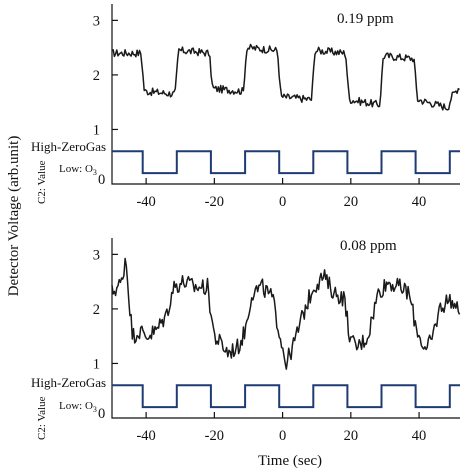 This screenshot has width=462, height=471. What do you see at coordinates (42, 418) in the screenshot?
I see `valve-axis-label-bottom: C2: Value` at bounding box center [42, 418].